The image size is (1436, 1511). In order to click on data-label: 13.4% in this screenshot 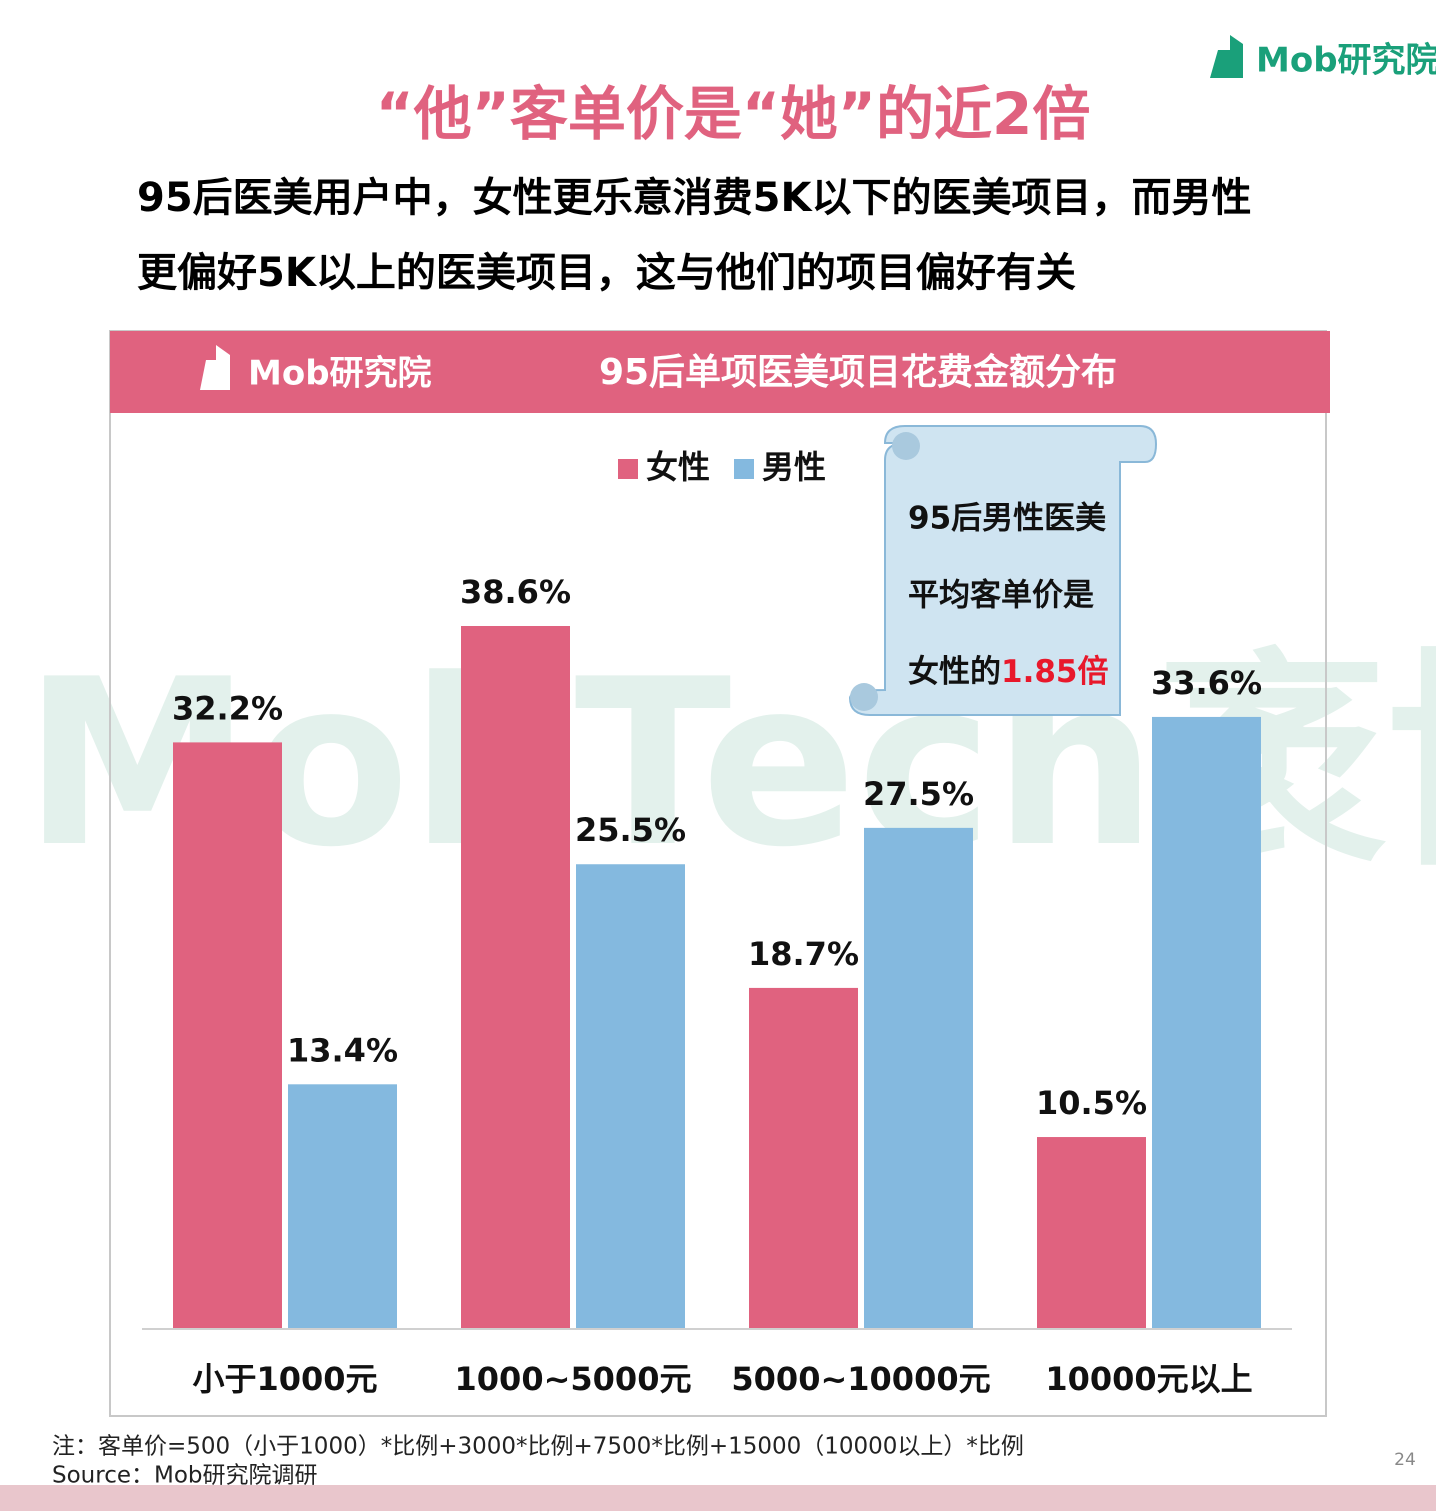, I will do `click(342, 1050)`.